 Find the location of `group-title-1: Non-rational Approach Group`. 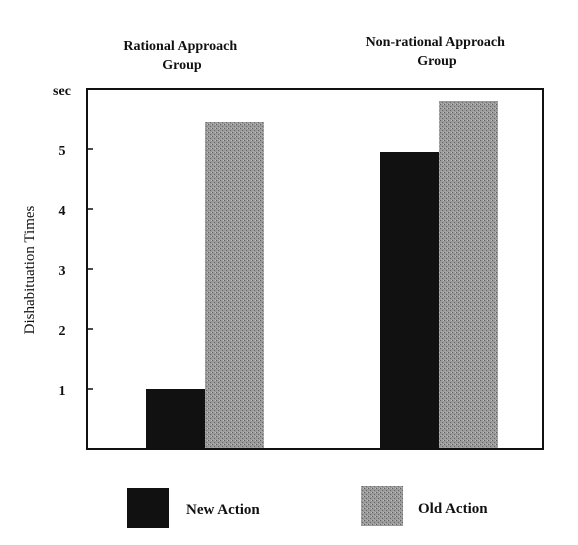

group-title-1: Non-rational Approach Group is located at coordinates (437, 52).